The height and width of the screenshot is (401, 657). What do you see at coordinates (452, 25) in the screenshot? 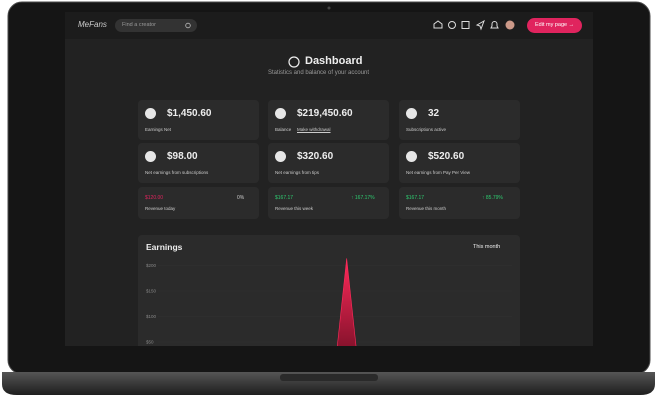
I see `explore-icon` at bounding box center [452, 25].